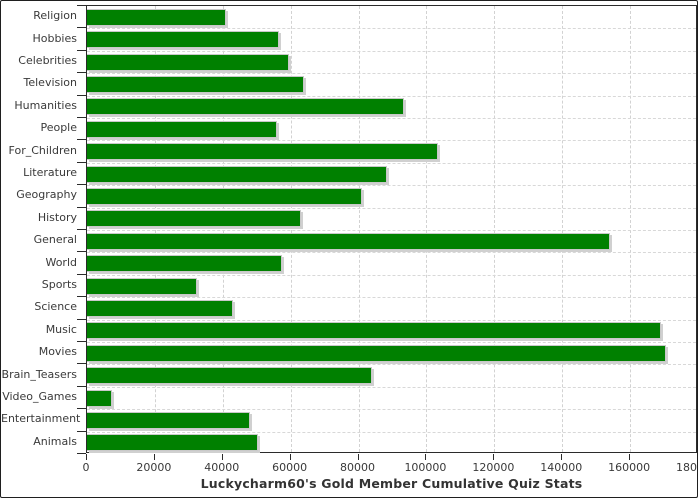 The width and height of the screenshot is (700, 500). What do you see at coordinates (55, 441) in the screenshot?
I see `category-label: Animals` at bounding box center [55, 441].